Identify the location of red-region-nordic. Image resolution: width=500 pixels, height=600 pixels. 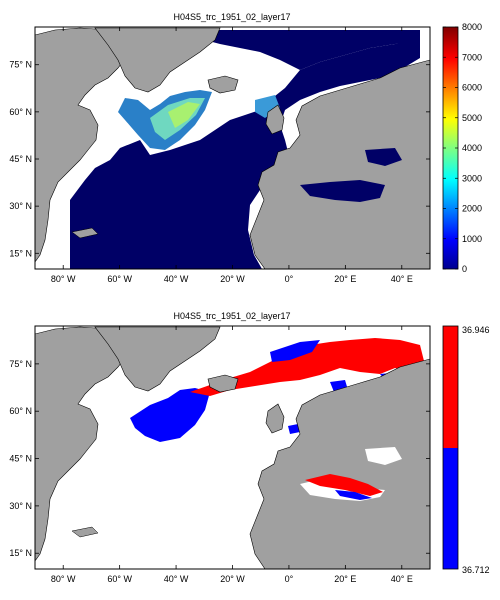
(307, 367).